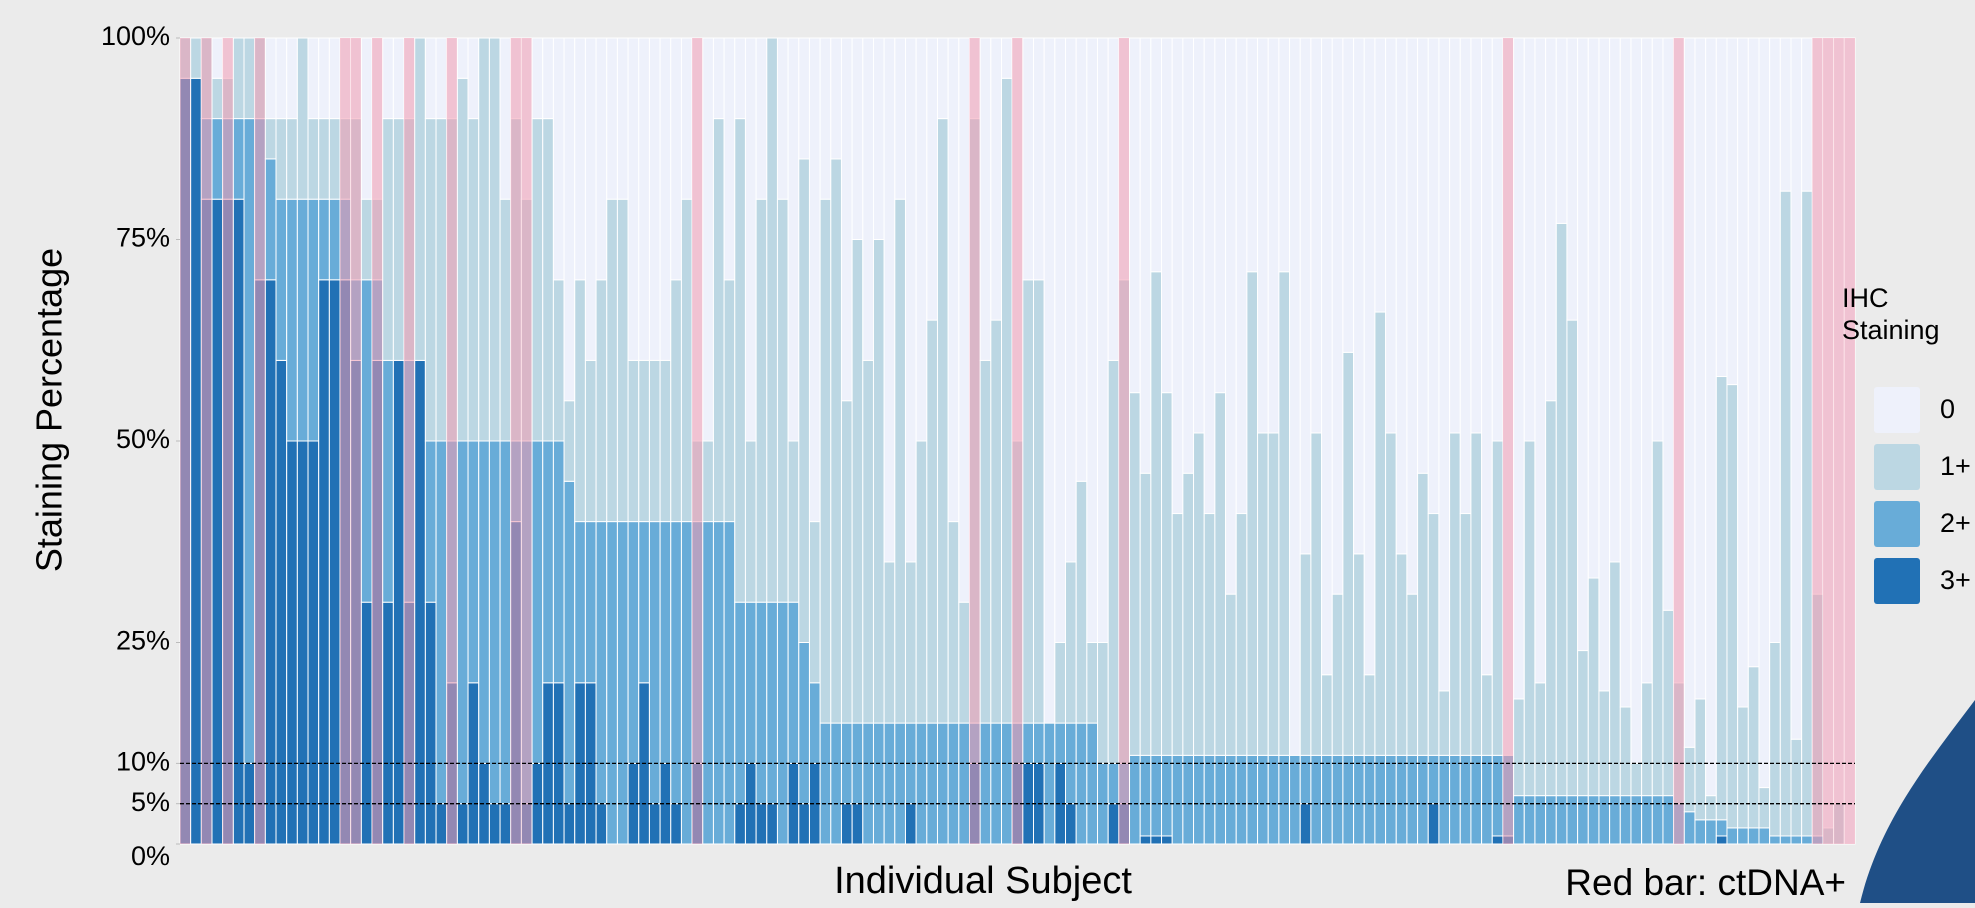 This screenshot has width=1975, height=908. I want to click on y-tick-label: 10%, so click(143, 762).